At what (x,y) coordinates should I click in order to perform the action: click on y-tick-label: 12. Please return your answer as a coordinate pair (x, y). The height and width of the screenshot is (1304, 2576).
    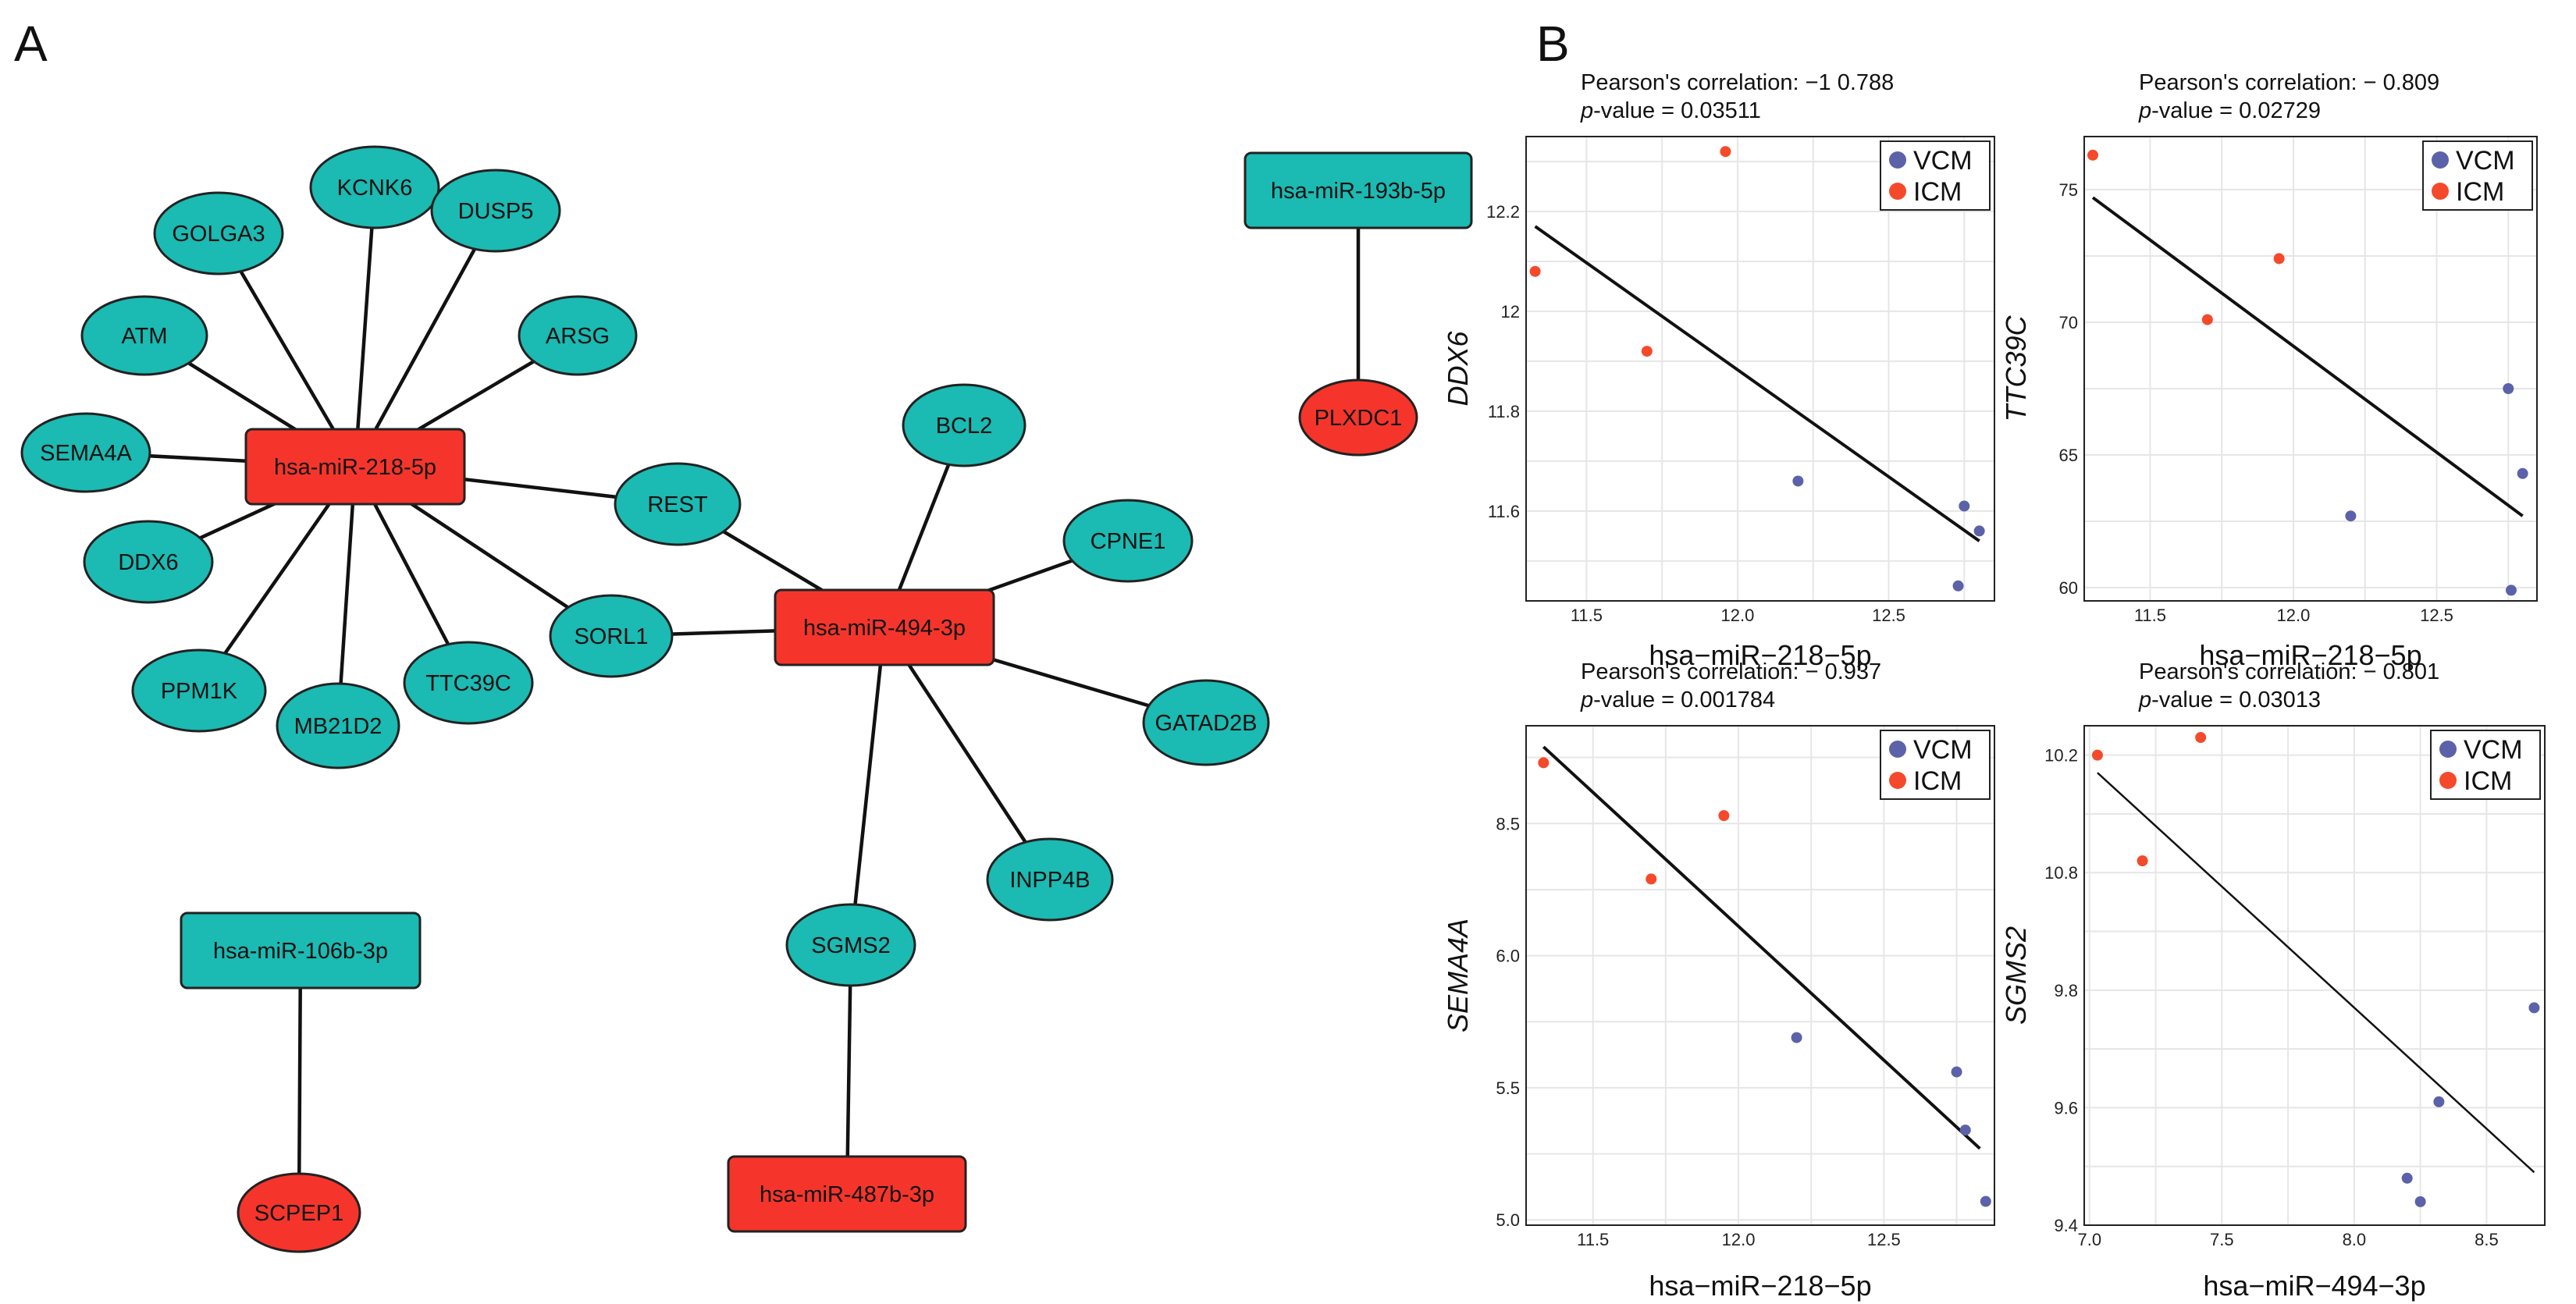
    Looking at the image, I should click on (1510, 312).